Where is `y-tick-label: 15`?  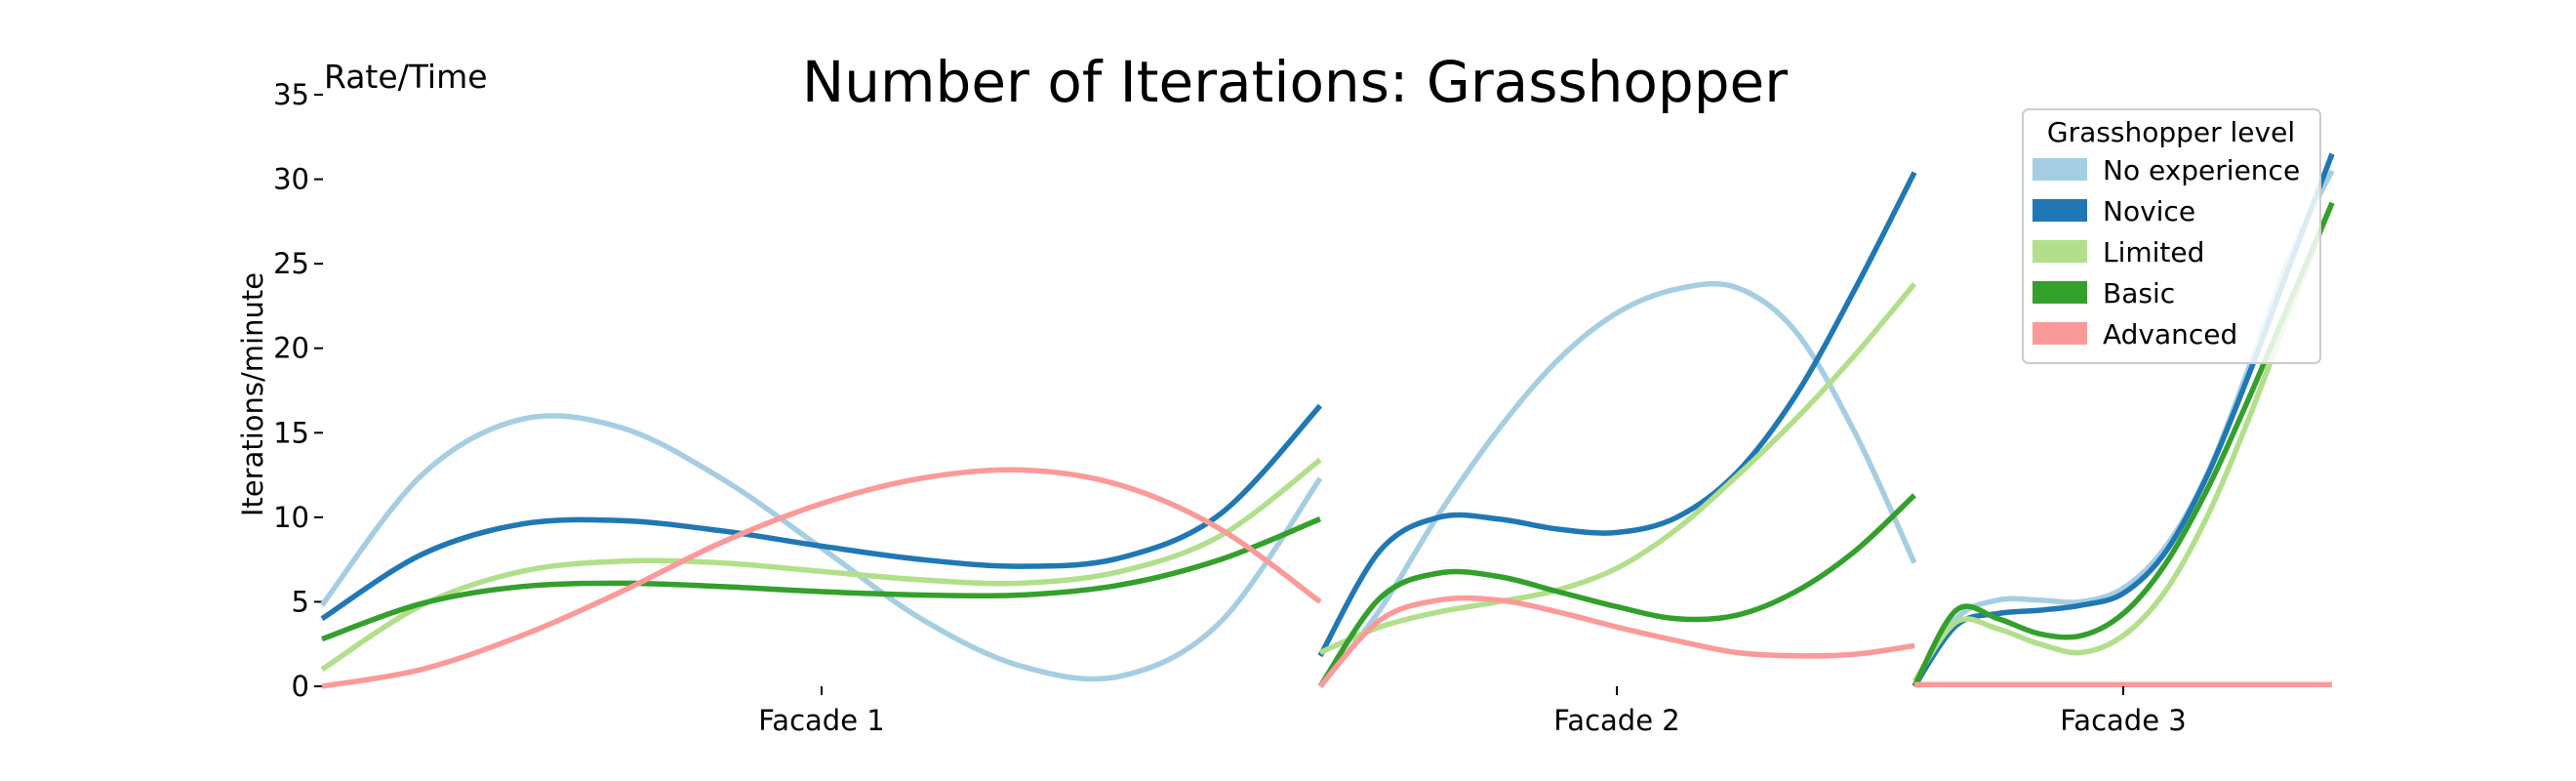
y-tick-label: 15 is located at coordinates (291, 432).